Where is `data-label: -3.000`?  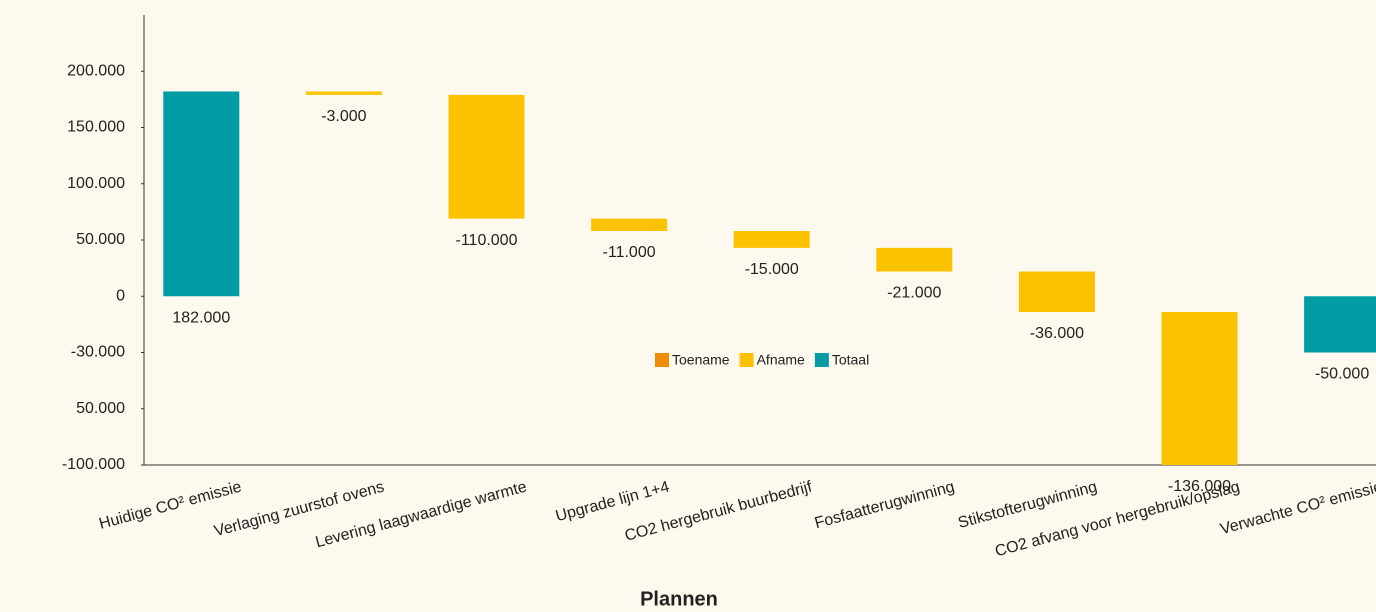
data-label: -3.000 is located at coordinates (343, 116).